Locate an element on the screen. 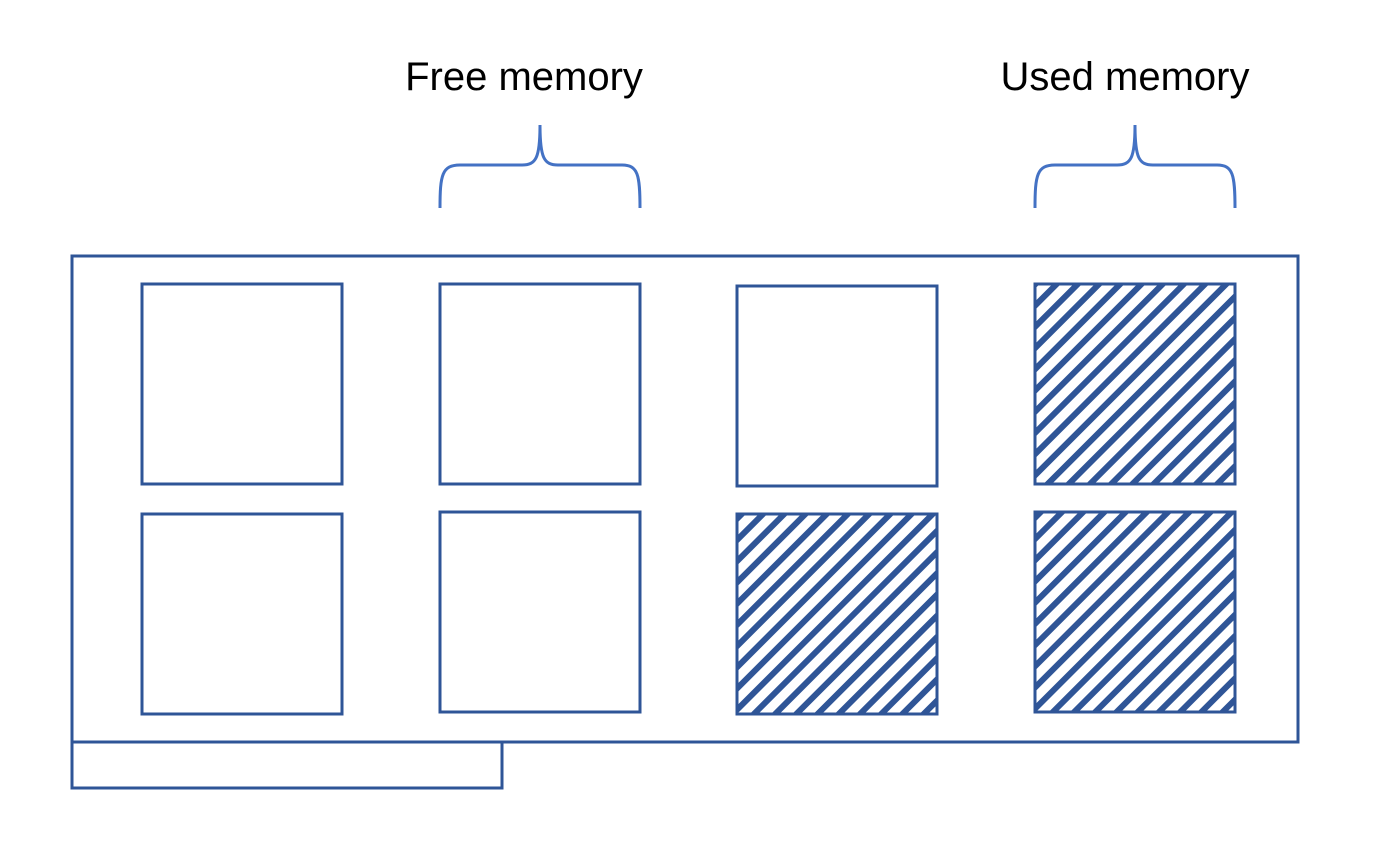 This screenshot has width=1400, height=841. used-memory-brace is located at coordinates (1135, 166).